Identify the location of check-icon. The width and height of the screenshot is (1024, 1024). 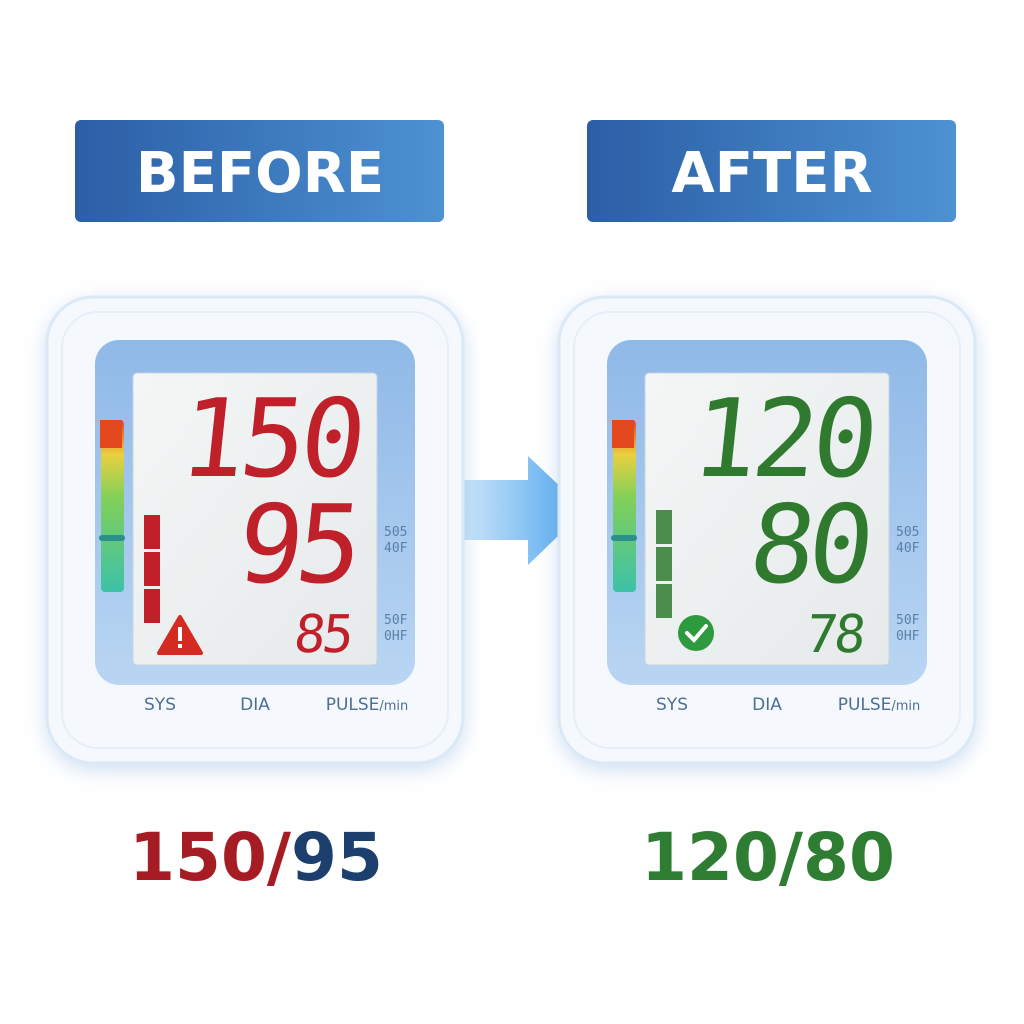
(696, 633).